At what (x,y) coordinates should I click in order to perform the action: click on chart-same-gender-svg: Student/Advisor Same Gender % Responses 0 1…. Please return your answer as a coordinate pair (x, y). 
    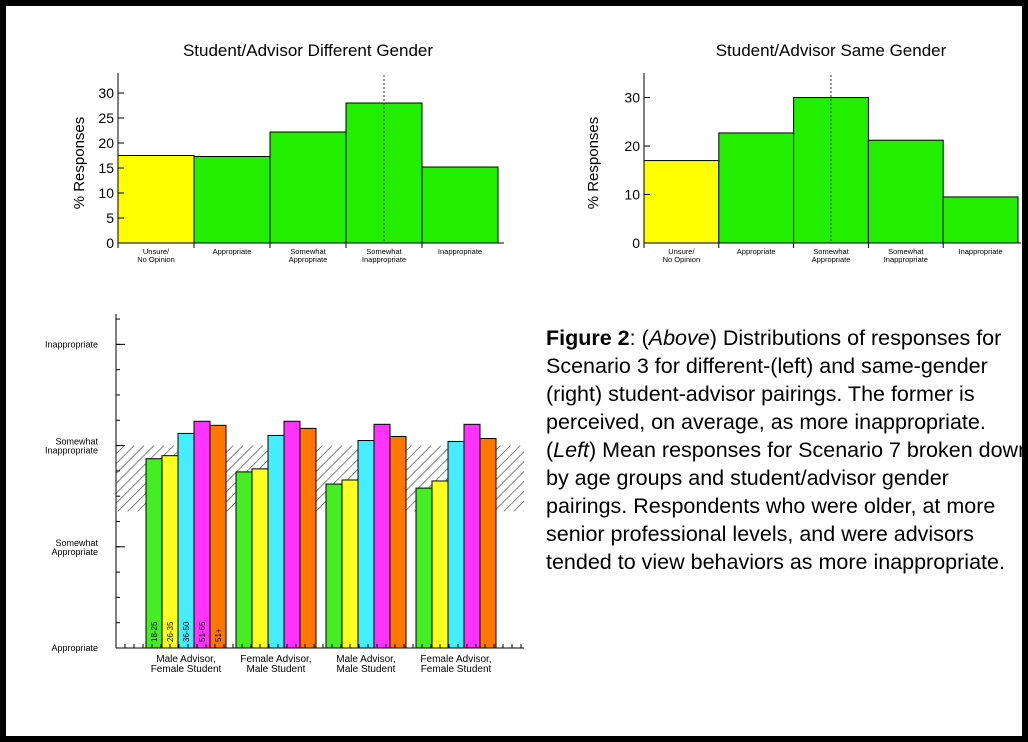
    Looking at the image, I should click on (803, 152).